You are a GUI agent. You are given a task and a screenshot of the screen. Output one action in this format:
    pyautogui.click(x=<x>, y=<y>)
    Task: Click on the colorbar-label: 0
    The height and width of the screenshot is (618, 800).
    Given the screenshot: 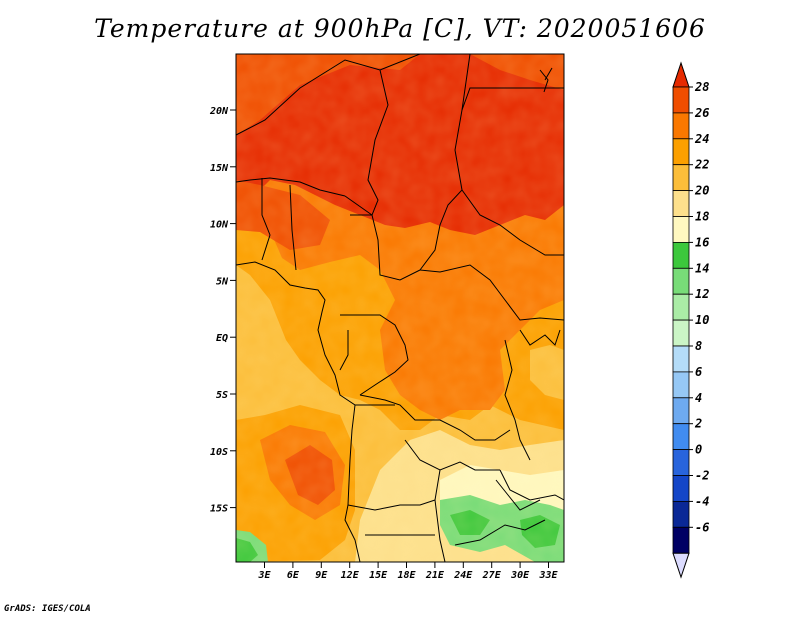 What is the action you would take?
    pyautogui.click(x=698, y=450)
    